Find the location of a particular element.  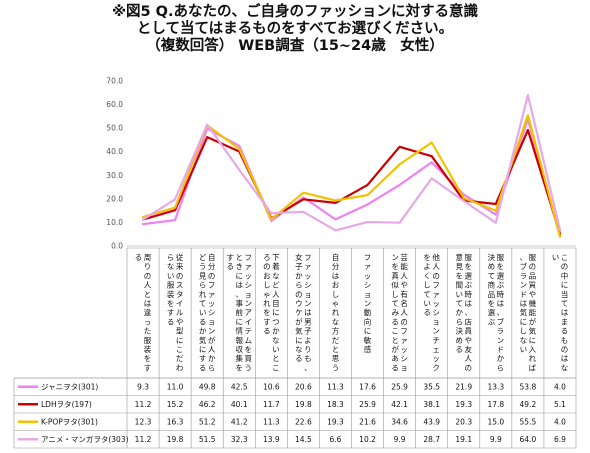

data-value: 51.2 is located at coordinates (207, 421).